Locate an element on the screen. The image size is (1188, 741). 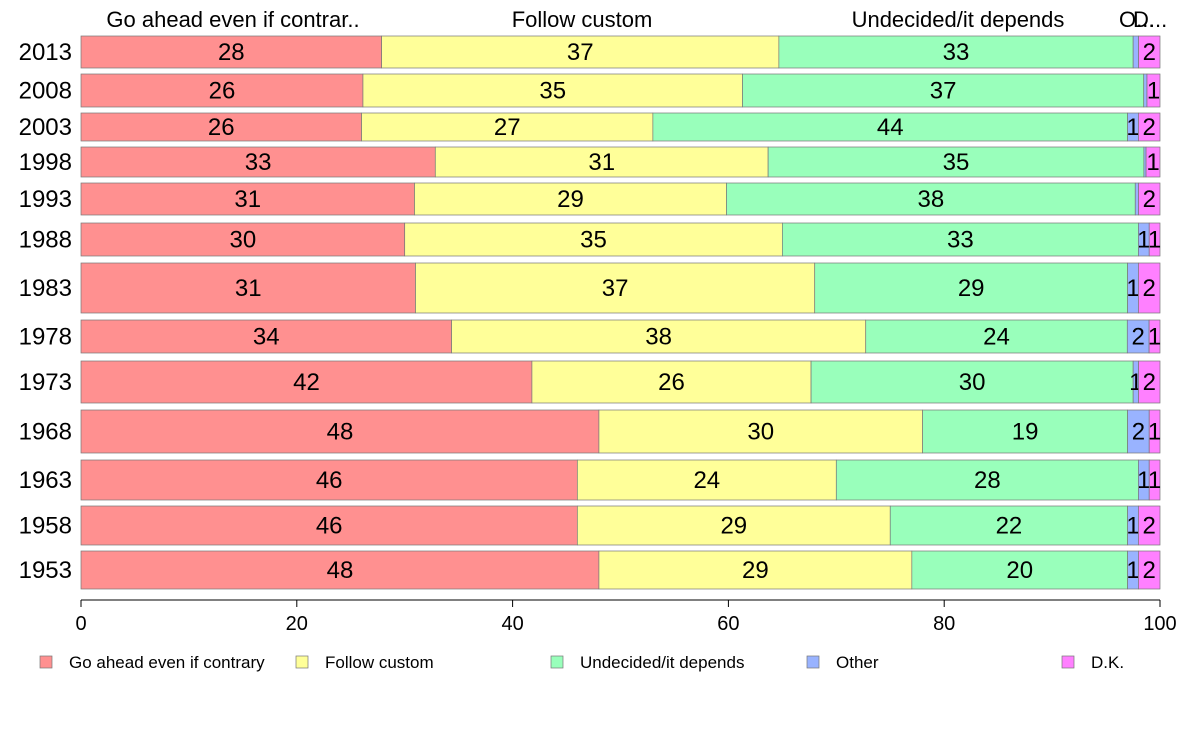
bar-1968-follow-custom is located at coordinates (760, 431).